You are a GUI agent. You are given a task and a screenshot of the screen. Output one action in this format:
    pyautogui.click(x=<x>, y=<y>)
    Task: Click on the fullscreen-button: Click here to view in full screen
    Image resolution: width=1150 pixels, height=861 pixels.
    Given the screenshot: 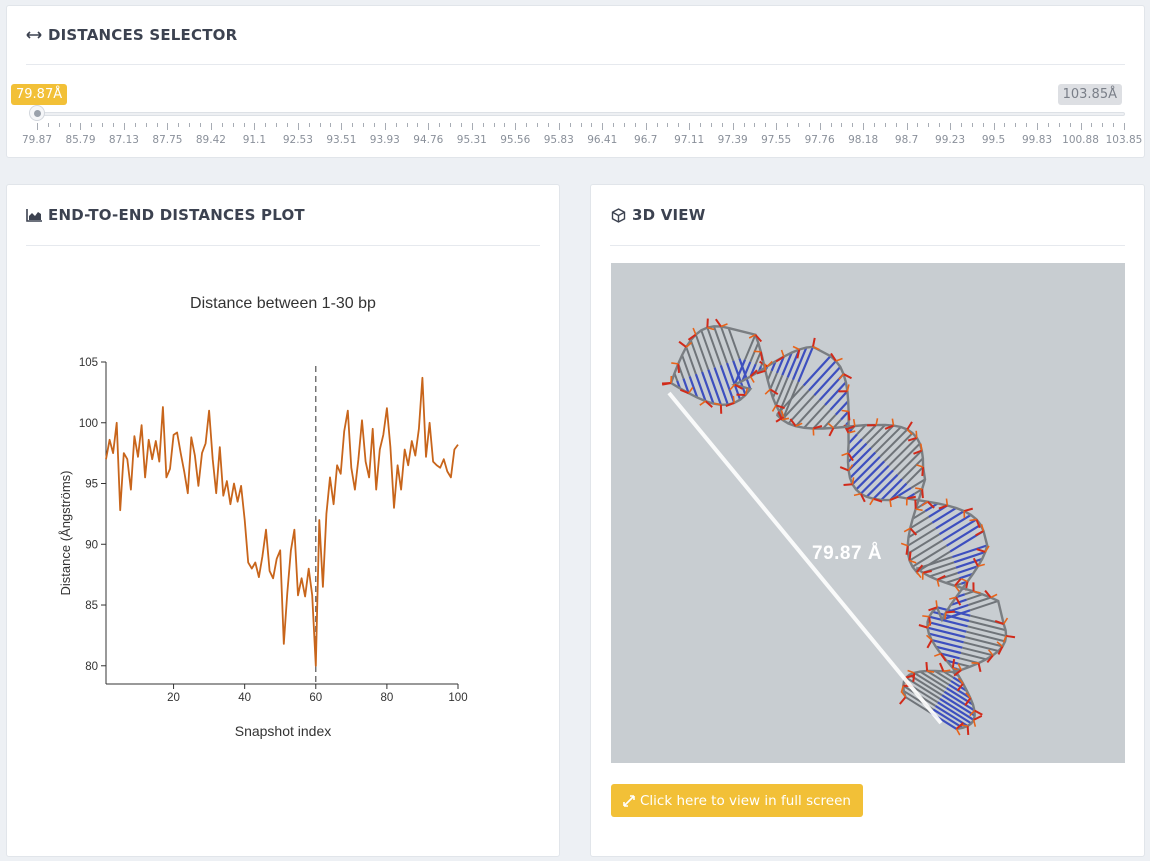 What is the action you would take?
    pyautogui.click(x=737, y=800)
    